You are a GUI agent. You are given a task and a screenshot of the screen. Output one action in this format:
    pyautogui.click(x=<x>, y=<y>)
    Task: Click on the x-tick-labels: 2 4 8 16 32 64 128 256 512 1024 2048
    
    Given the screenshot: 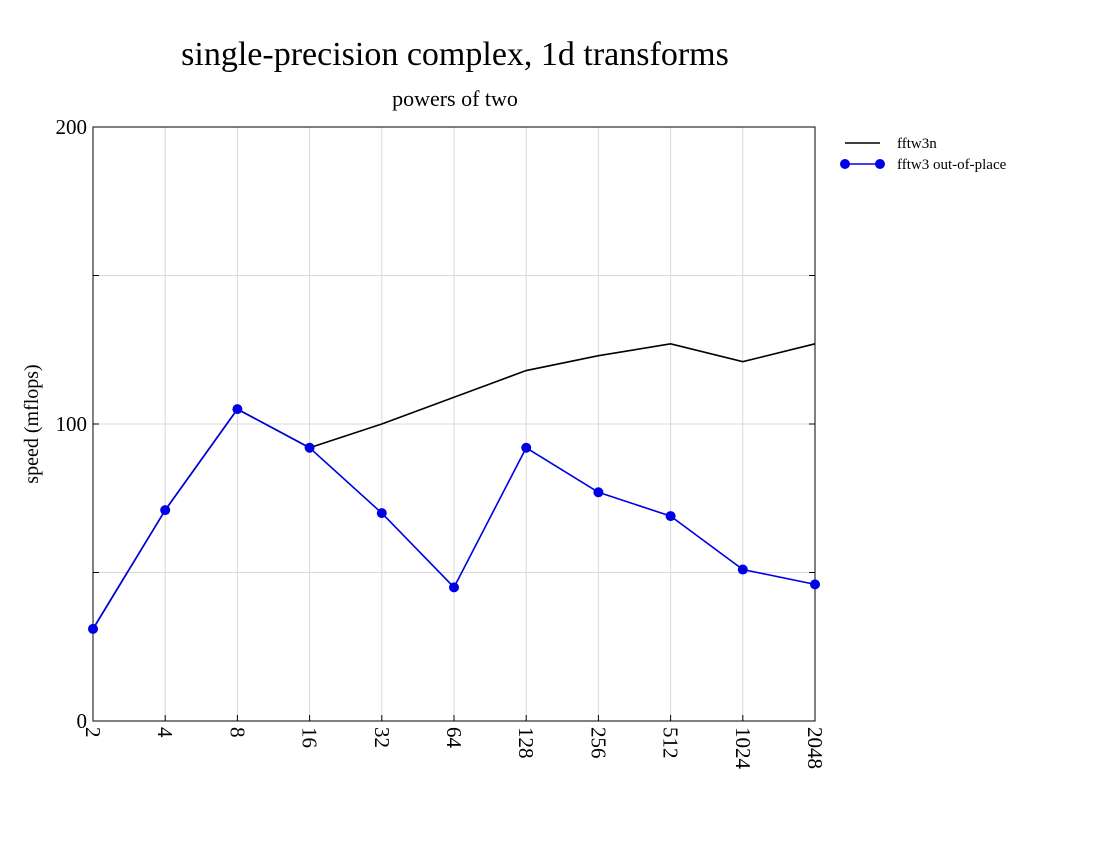 What is the action you would take?
    pyautogui.click(x=454, y=742)
    